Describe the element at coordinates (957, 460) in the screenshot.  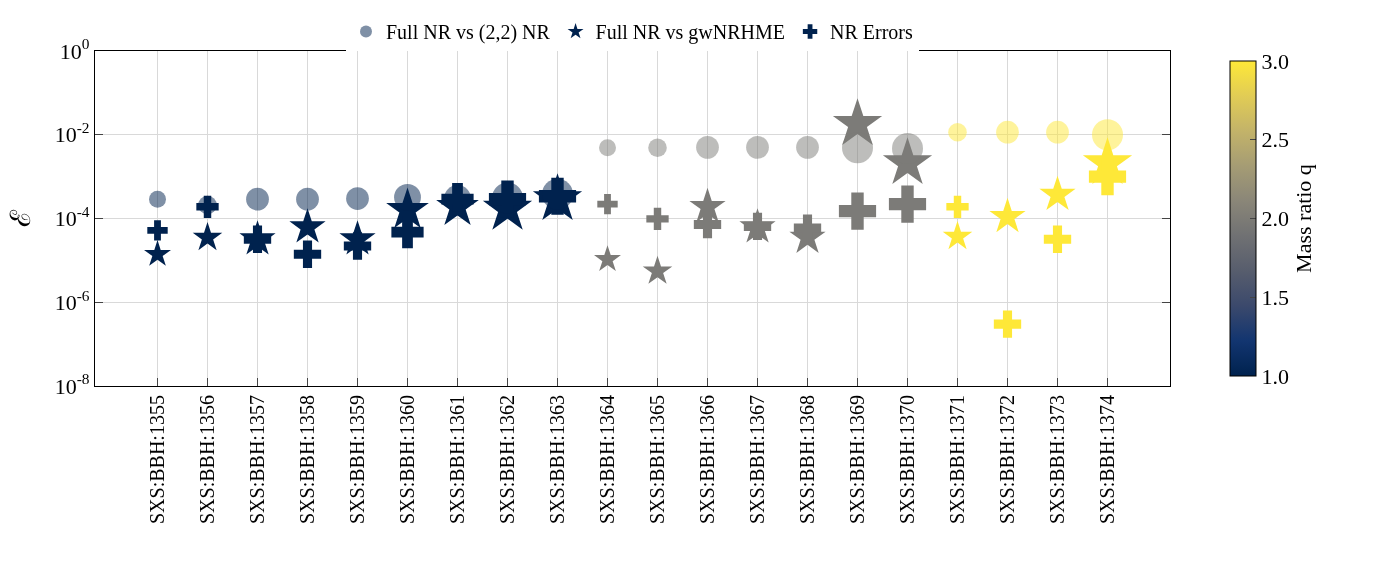
I see `x-tick-label: SXS:BBH:1371` at that location.